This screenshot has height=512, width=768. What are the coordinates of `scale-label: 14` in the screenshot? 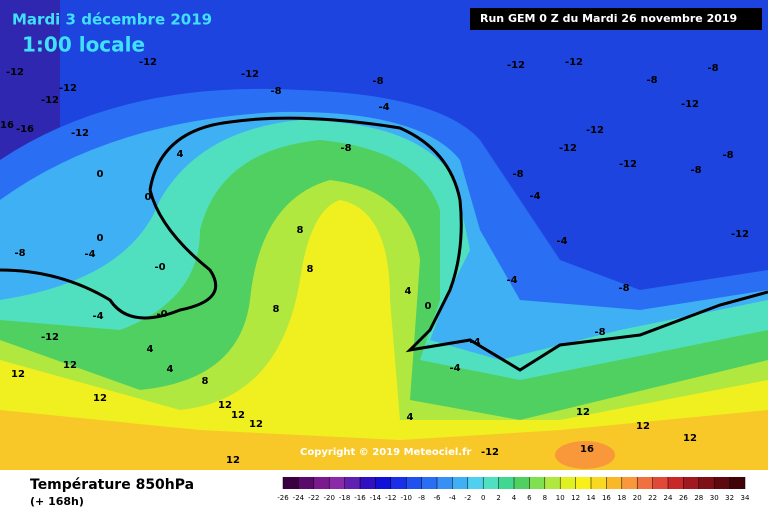 It's located at (591, 498).